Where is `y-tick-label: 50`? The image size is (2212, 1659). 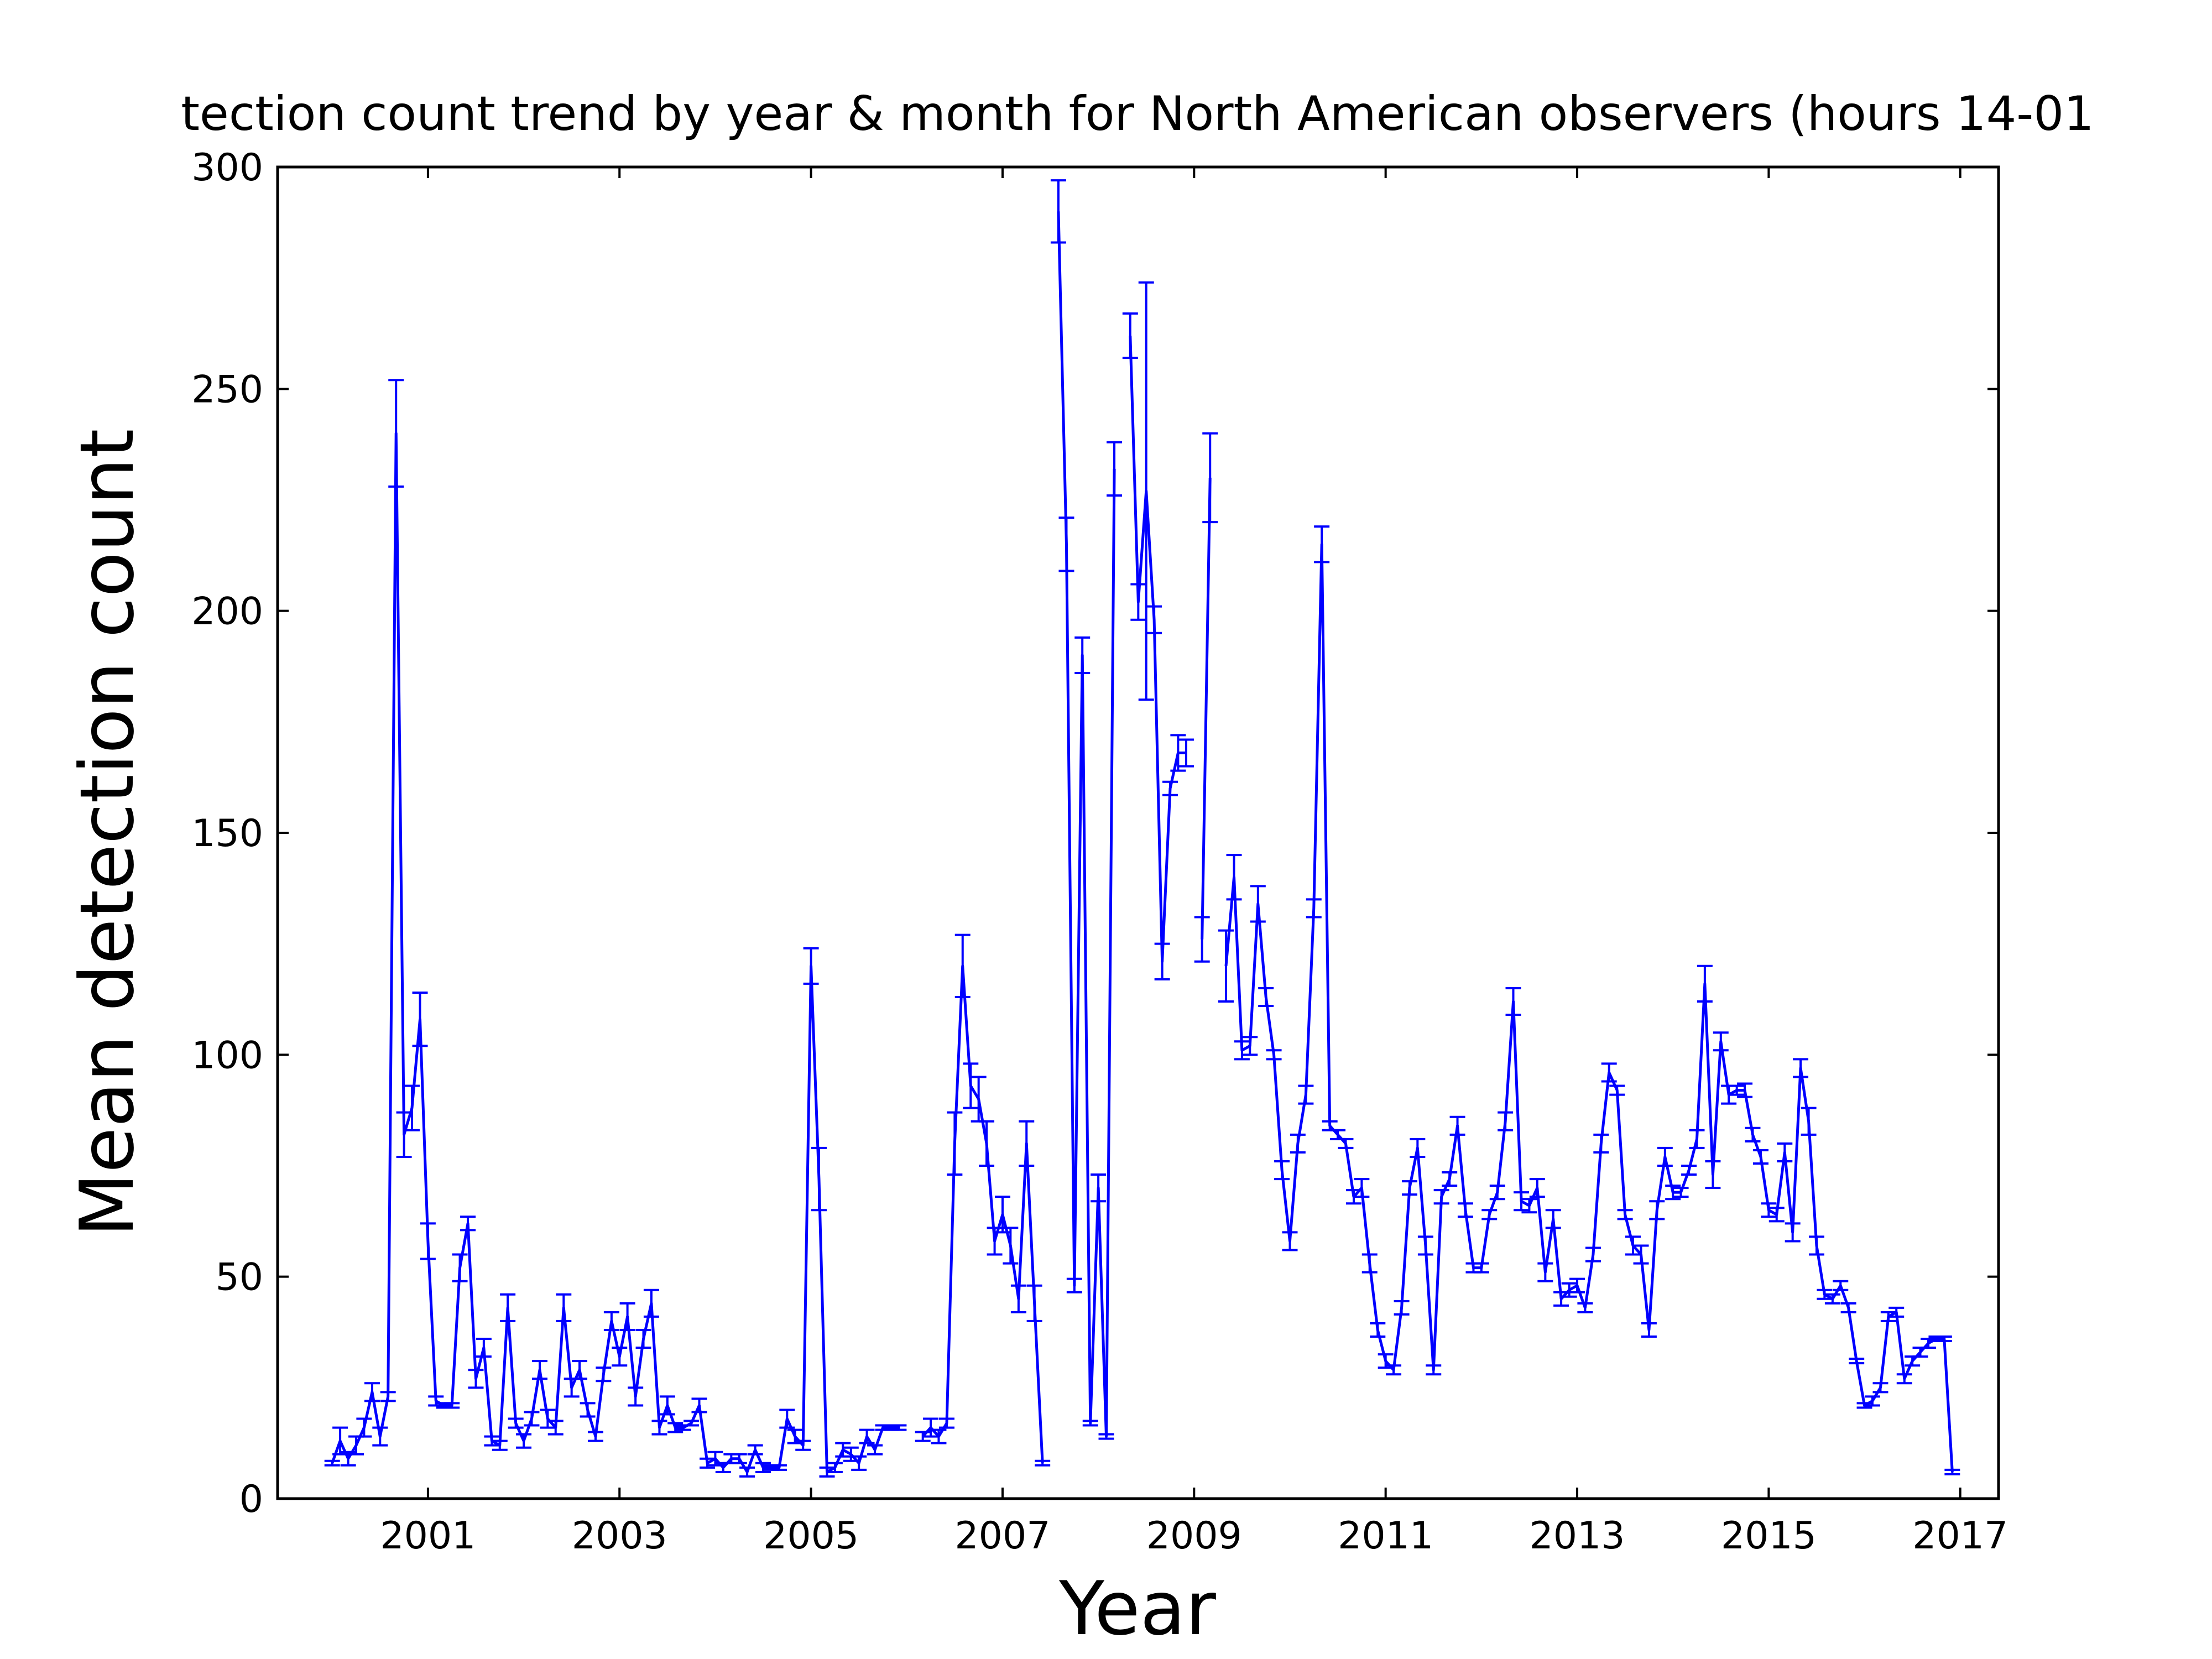 y-tick-label: 50 is located at coordinates (239, 1278).